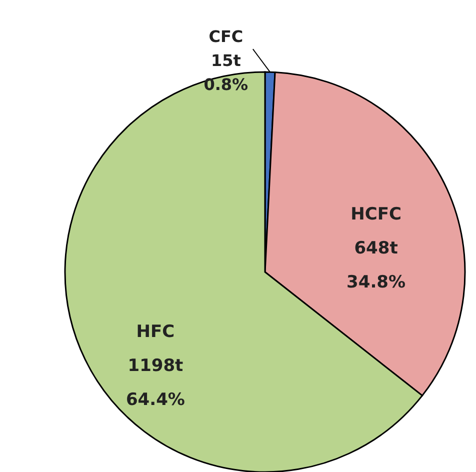 This screenshot has width=476, height=472. I want to click on data-label: 1198t 64.4%, so click(155, 383).